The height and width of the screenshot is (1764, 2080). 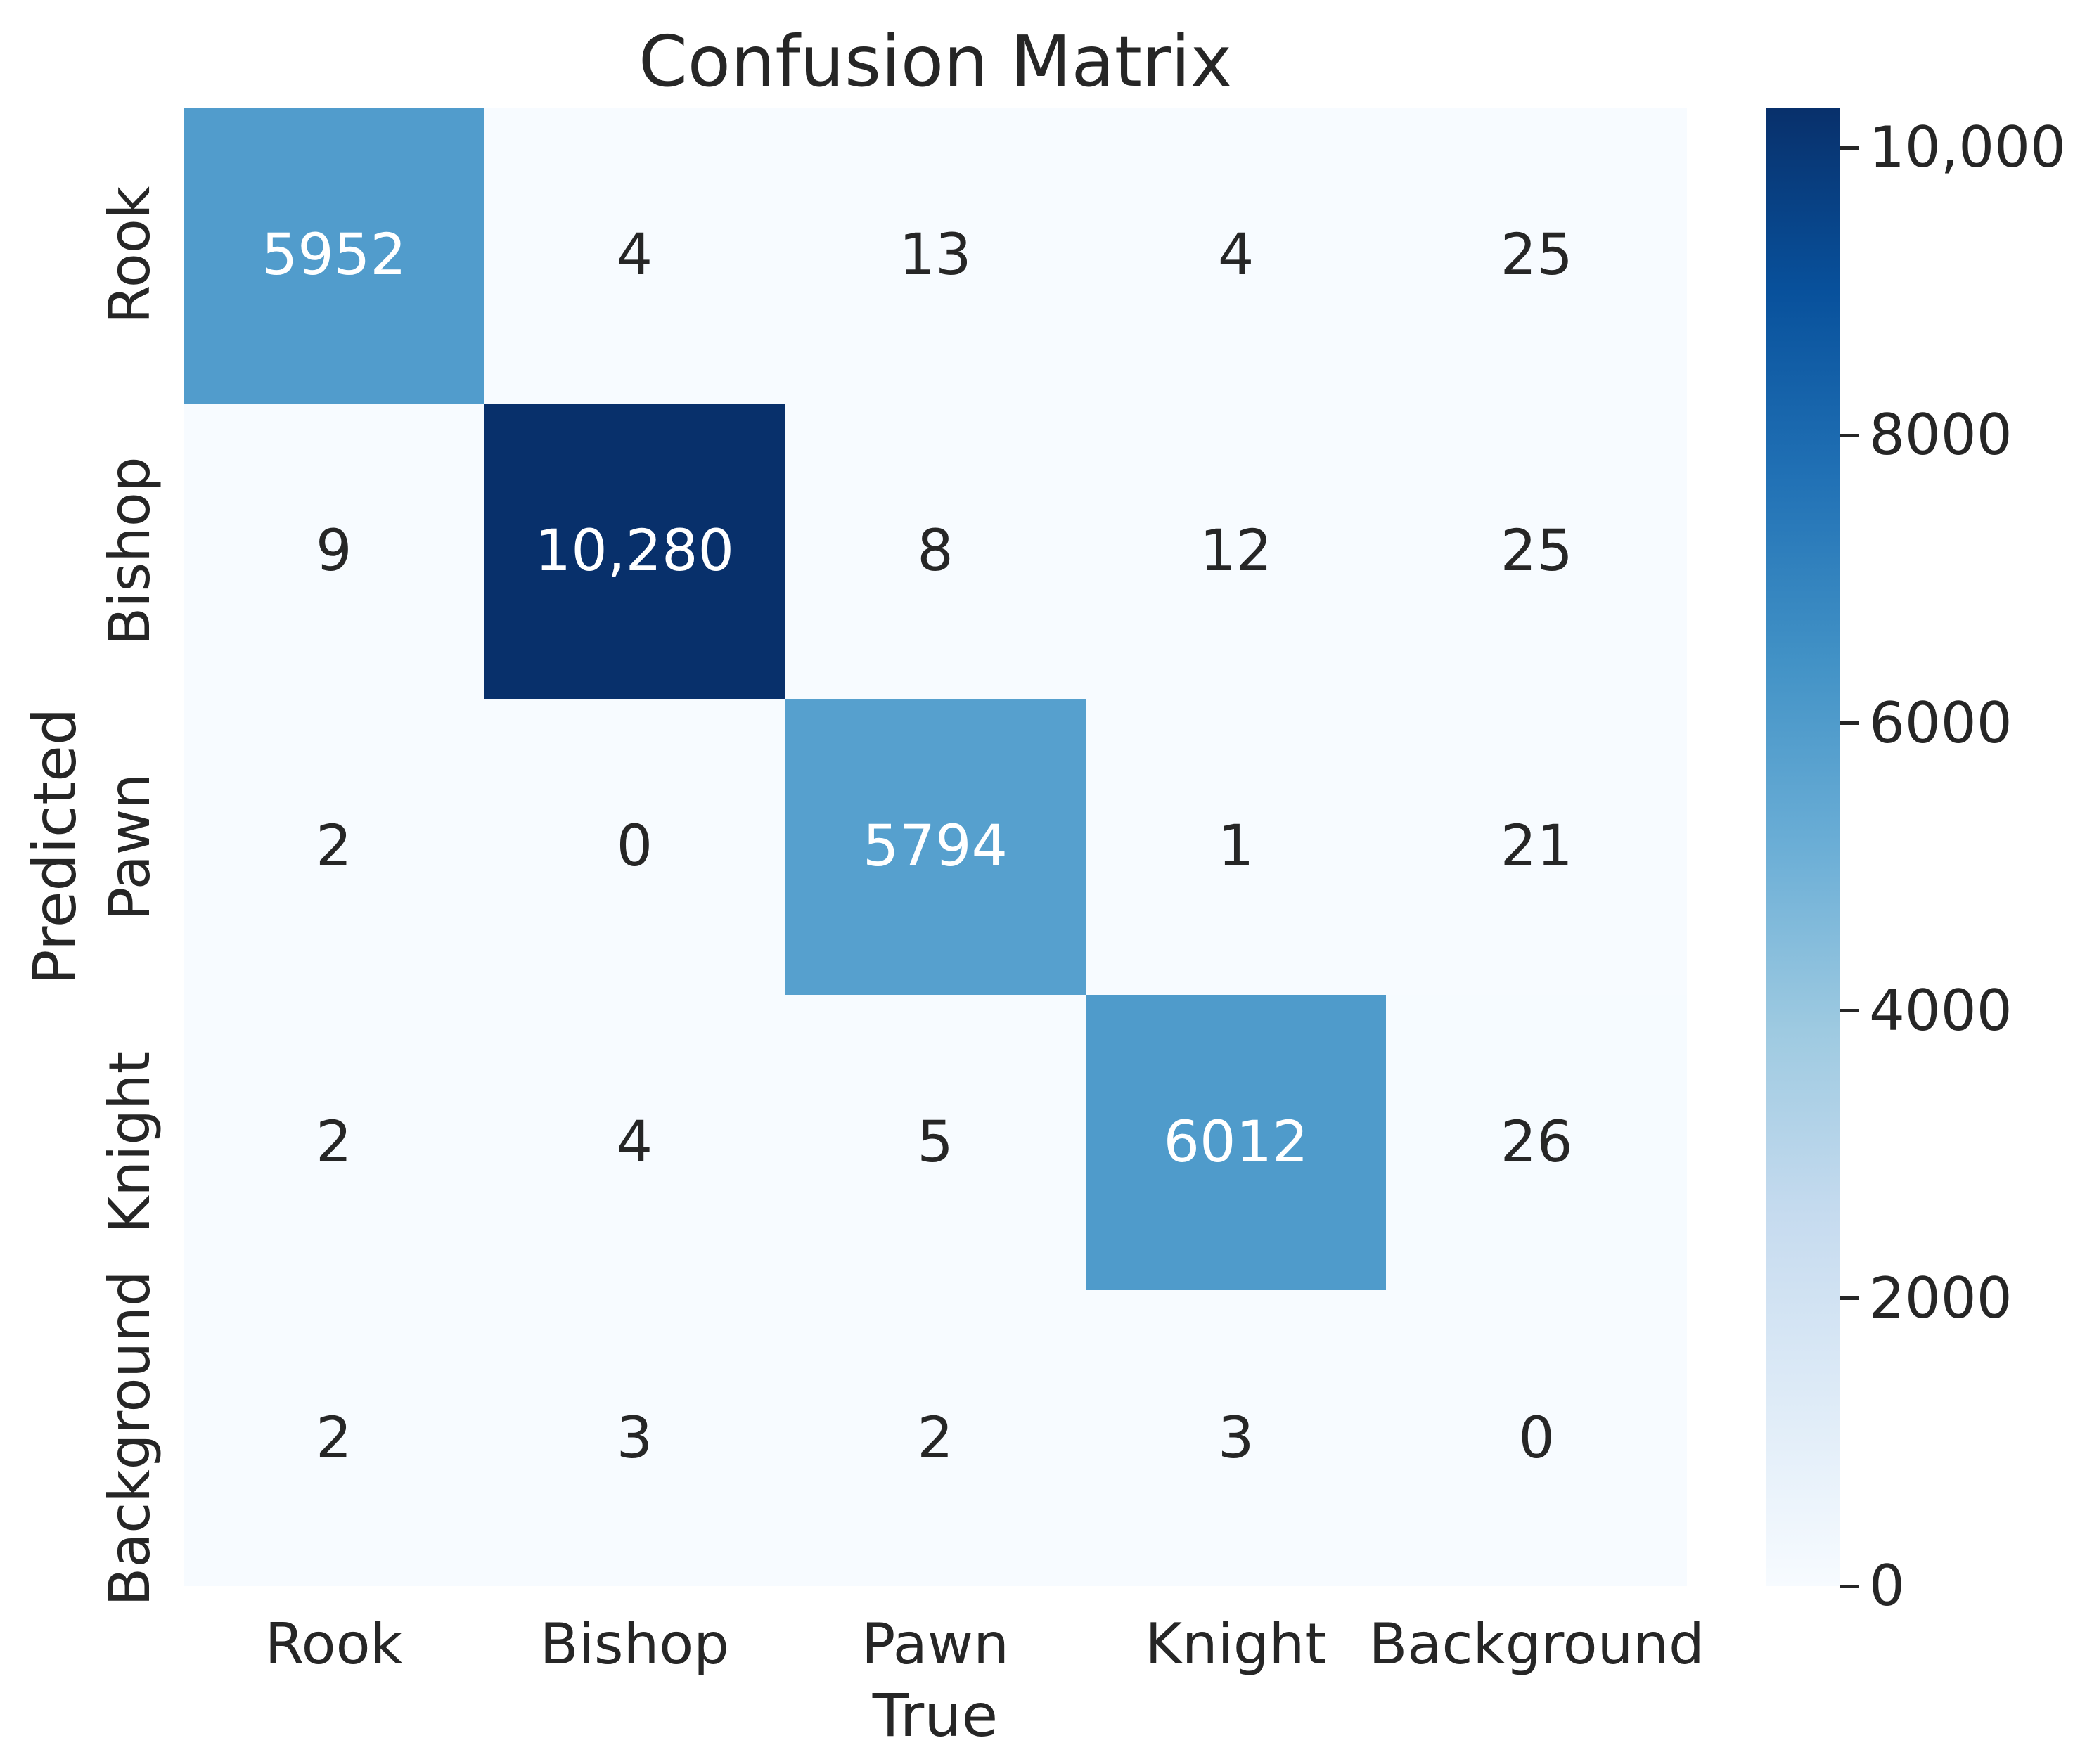 I want to click on heatmap-cell: 5952, so click(x=334, y=256).